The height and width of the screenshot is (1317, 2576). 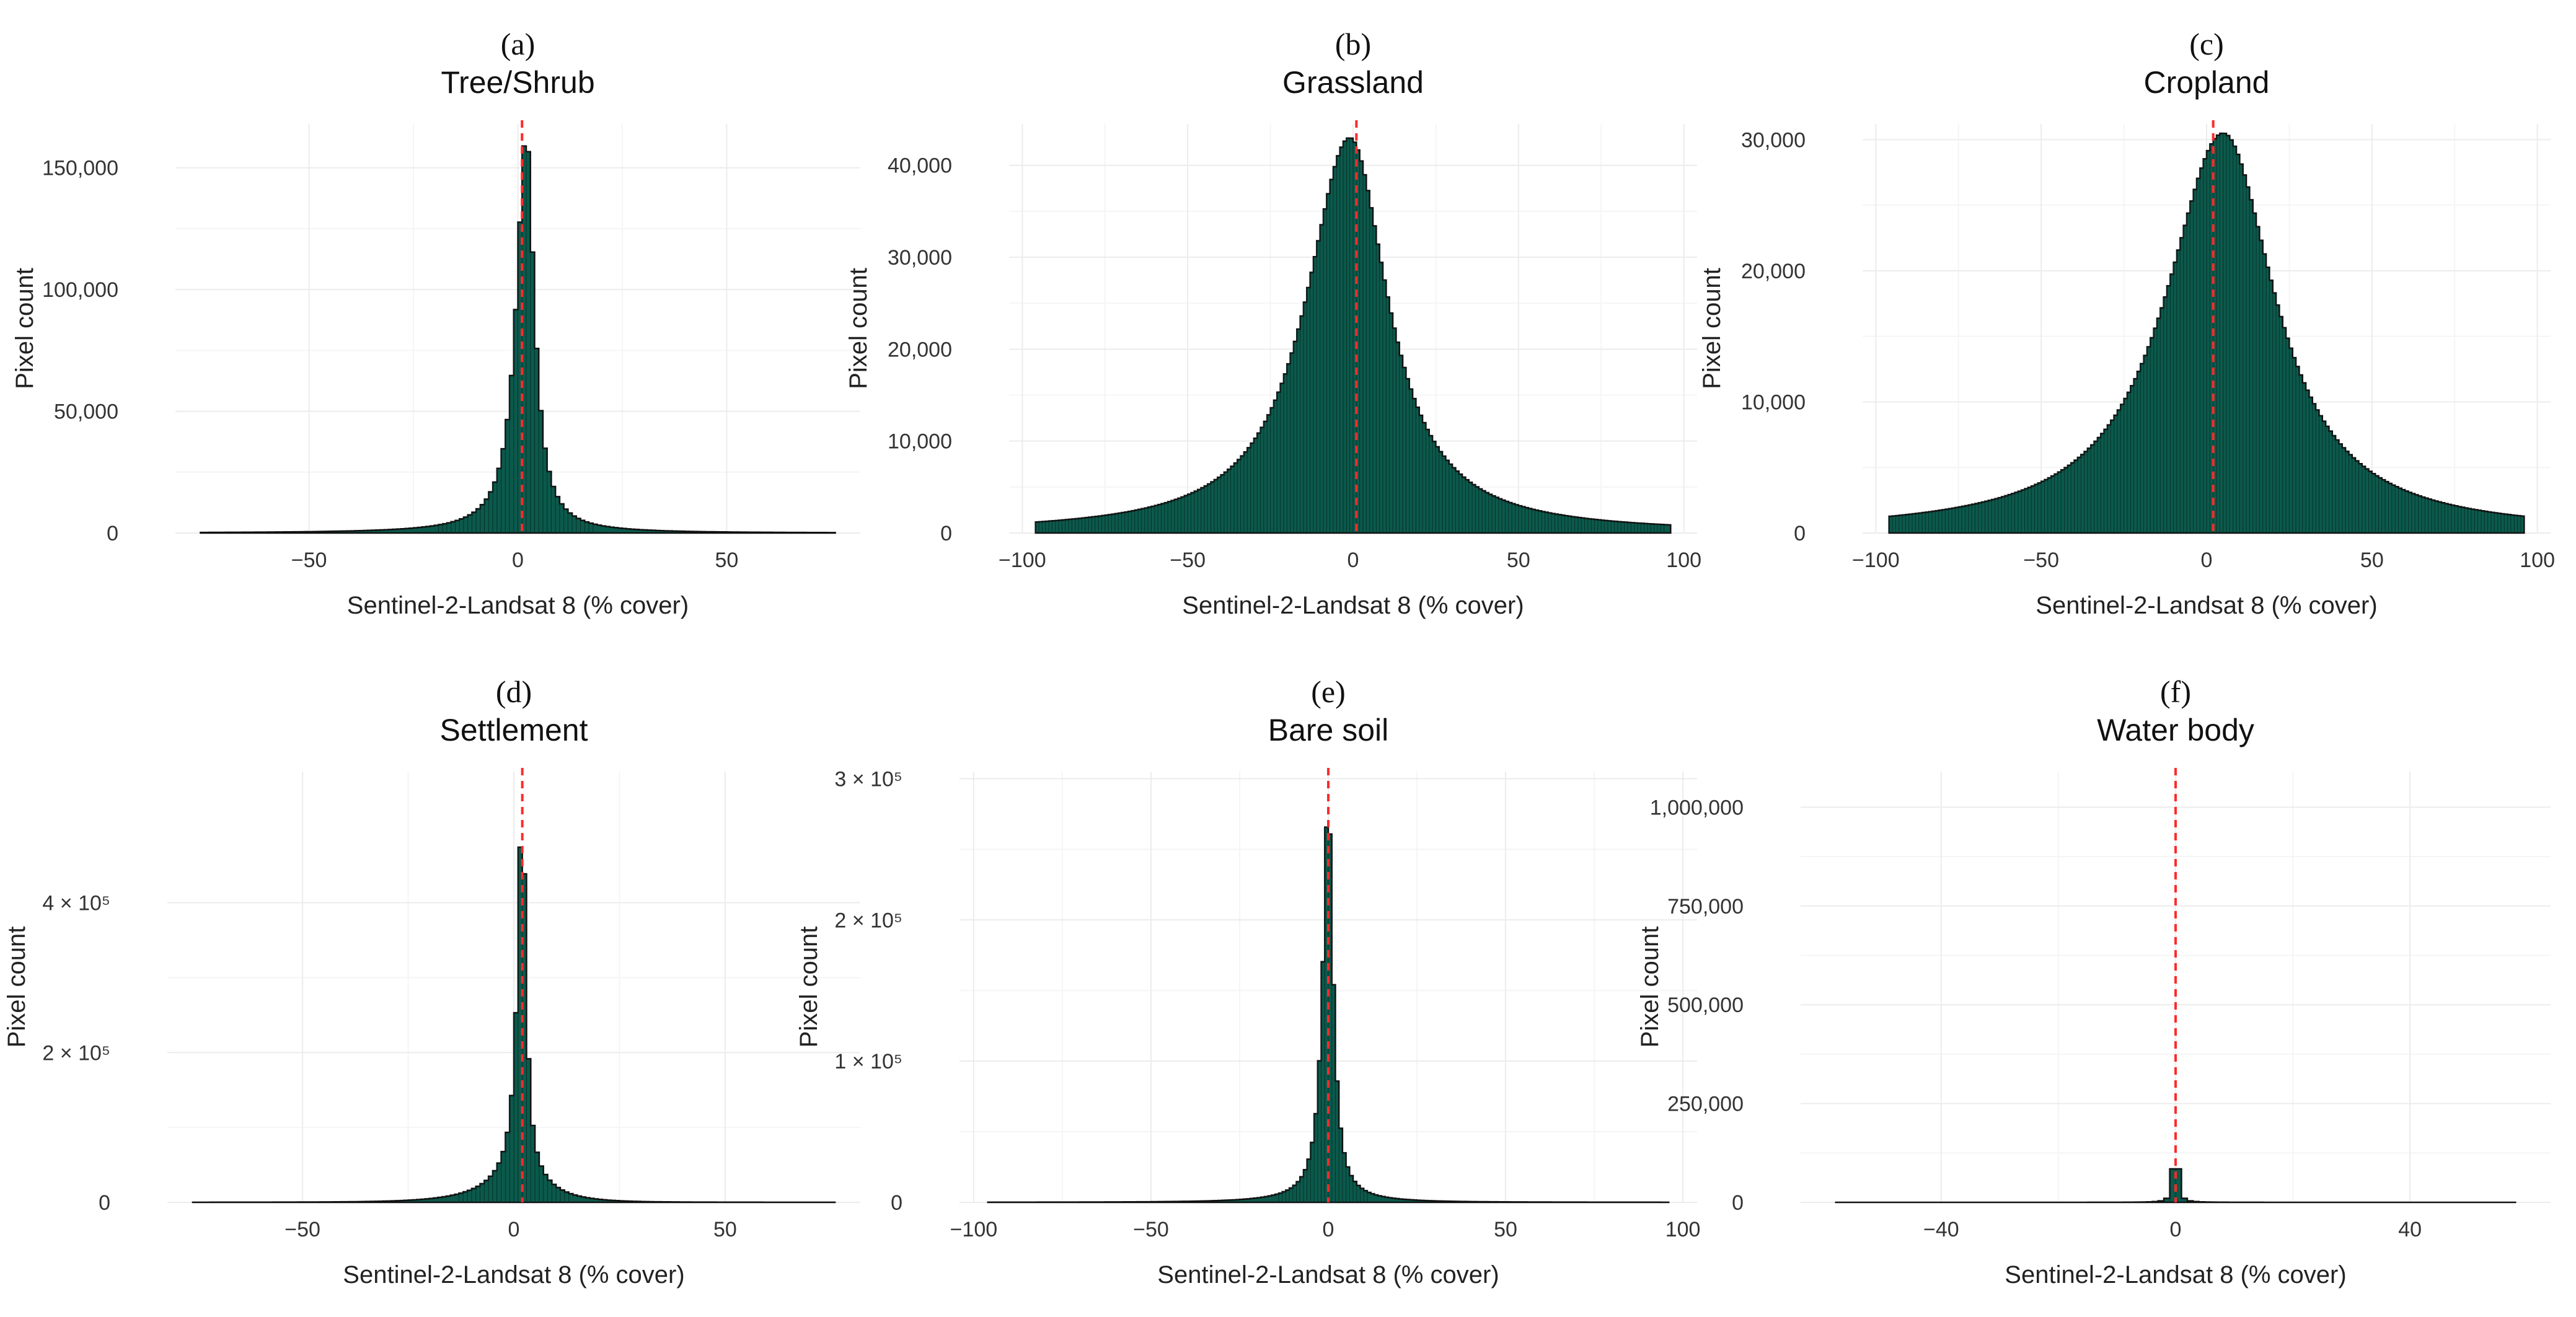 What do you see at coordinates (2410, 1229) in the screenshot?
I see `x-tick-label: 40` at bounding box center [2410, 1229].